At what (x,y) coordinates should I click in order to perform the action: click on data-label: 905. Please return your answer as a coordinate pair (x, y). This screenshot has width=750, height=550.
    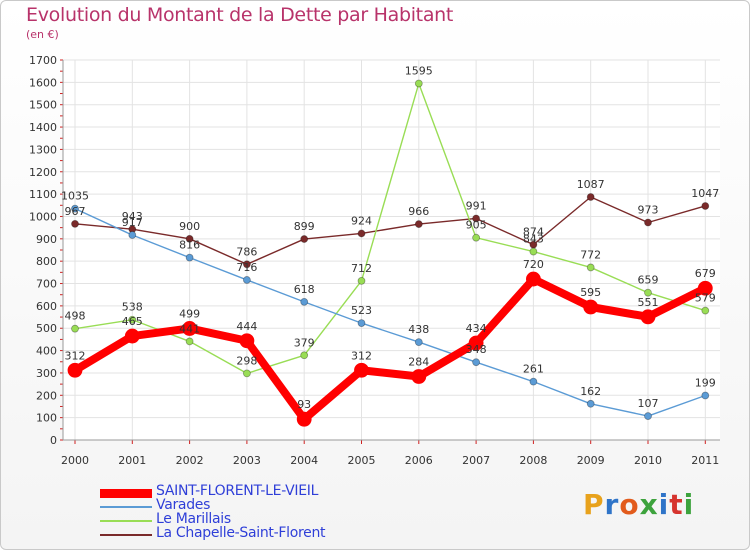
    Looking at the image, I should click on (476, 225).